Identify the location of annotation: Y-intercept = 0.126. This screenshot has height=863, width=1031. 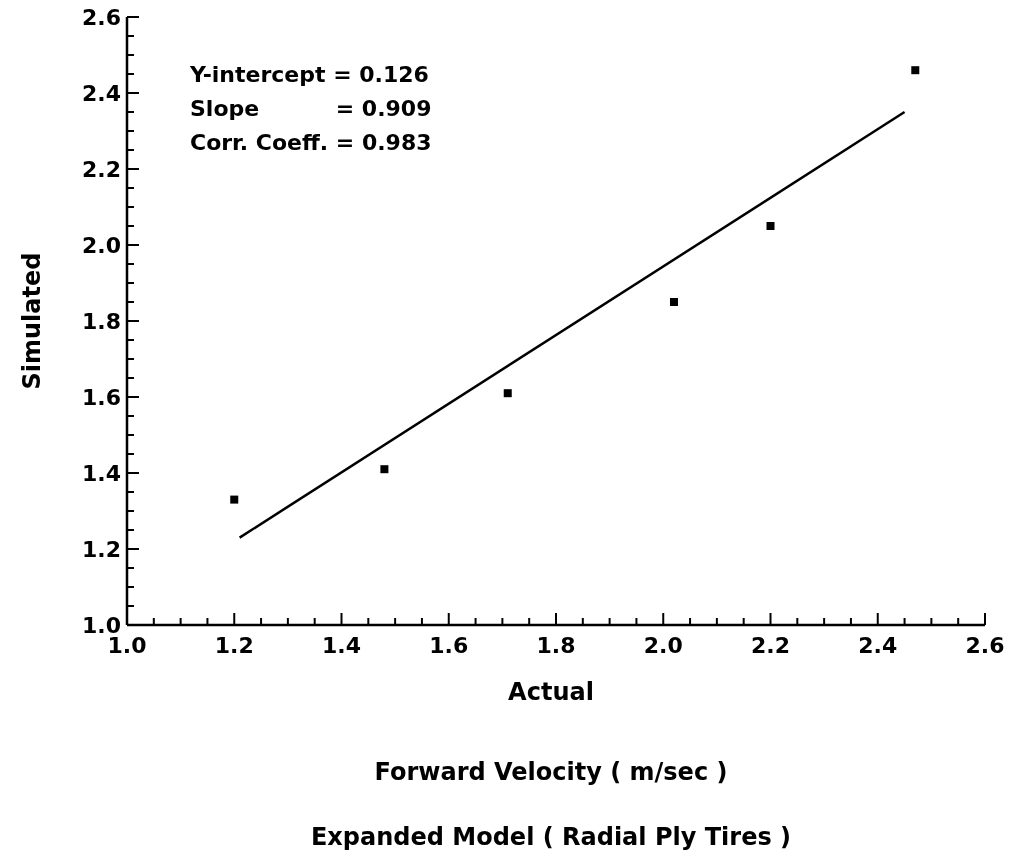
(309, 74).